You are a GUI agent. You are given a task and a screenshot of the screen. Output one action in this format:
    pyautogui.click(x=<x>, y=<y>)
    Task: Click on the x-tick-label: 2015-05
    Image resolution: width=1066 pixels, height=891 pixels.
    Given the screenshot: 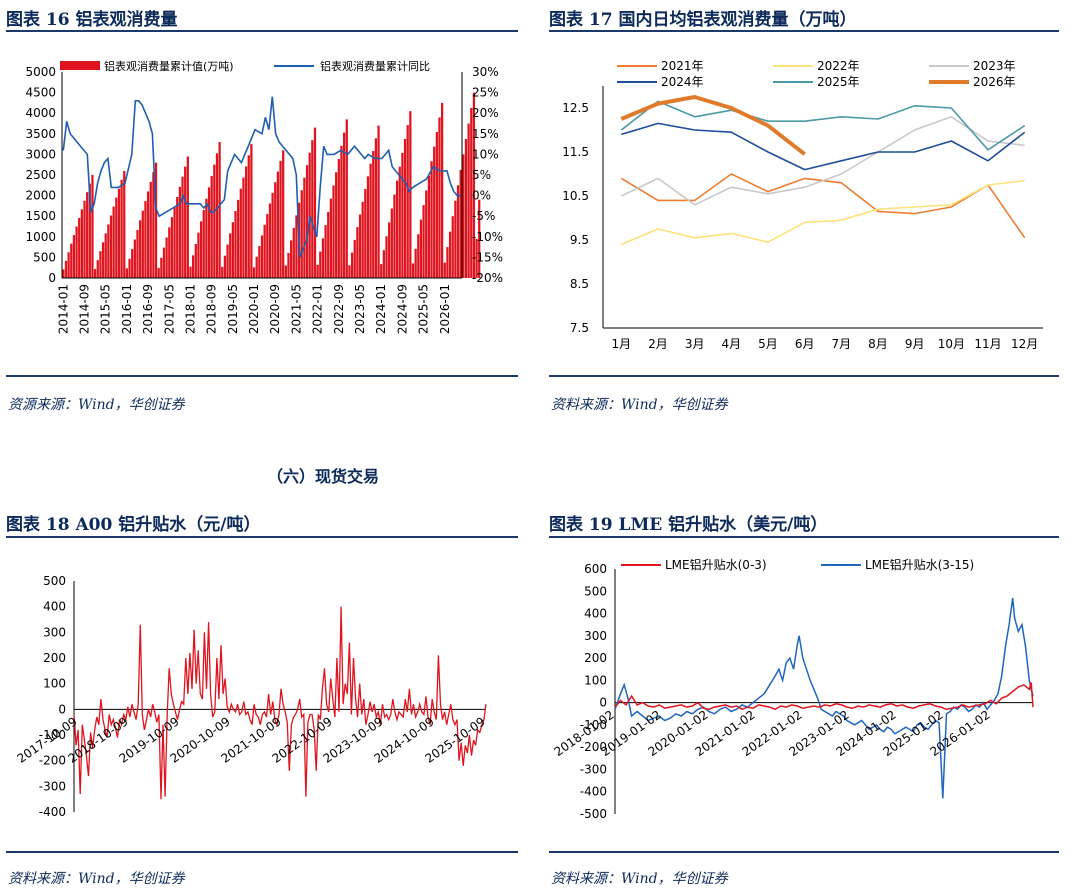 What is the action you would take?
    pyautogui.click(x=106, y=309)
    